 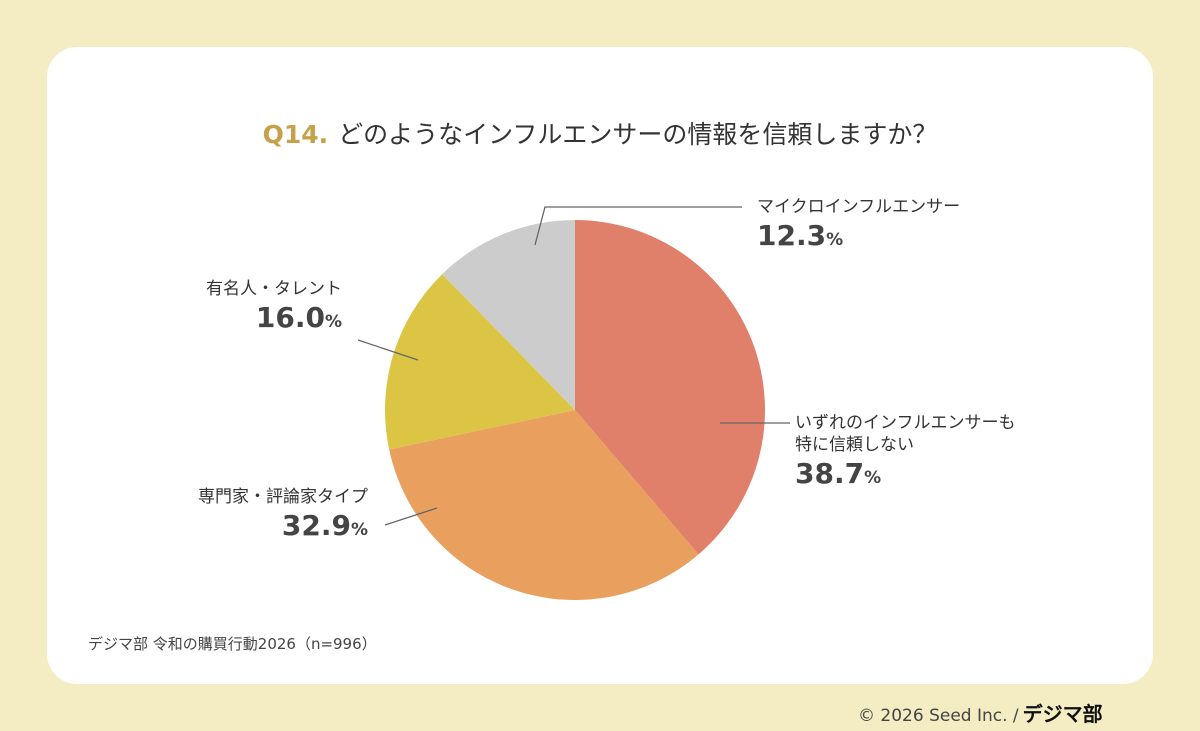 I want to click on label-line: 特に信頼しない, so click(x=854, y=445).